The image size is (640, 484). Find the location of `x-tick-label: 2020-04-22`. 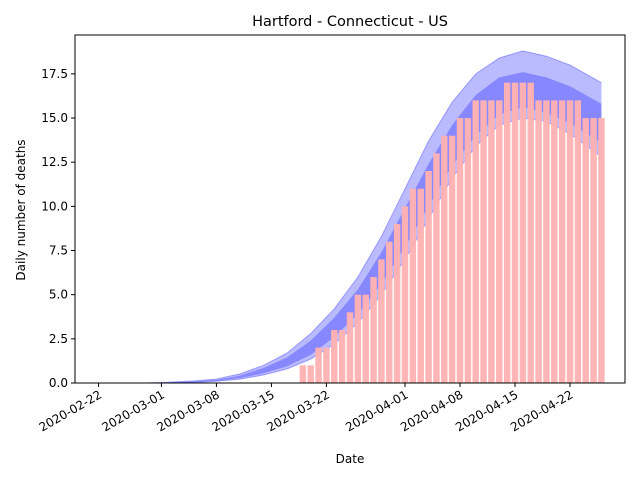

x-tick-label: 2020-04-22 is located at coordinates (541, 410).